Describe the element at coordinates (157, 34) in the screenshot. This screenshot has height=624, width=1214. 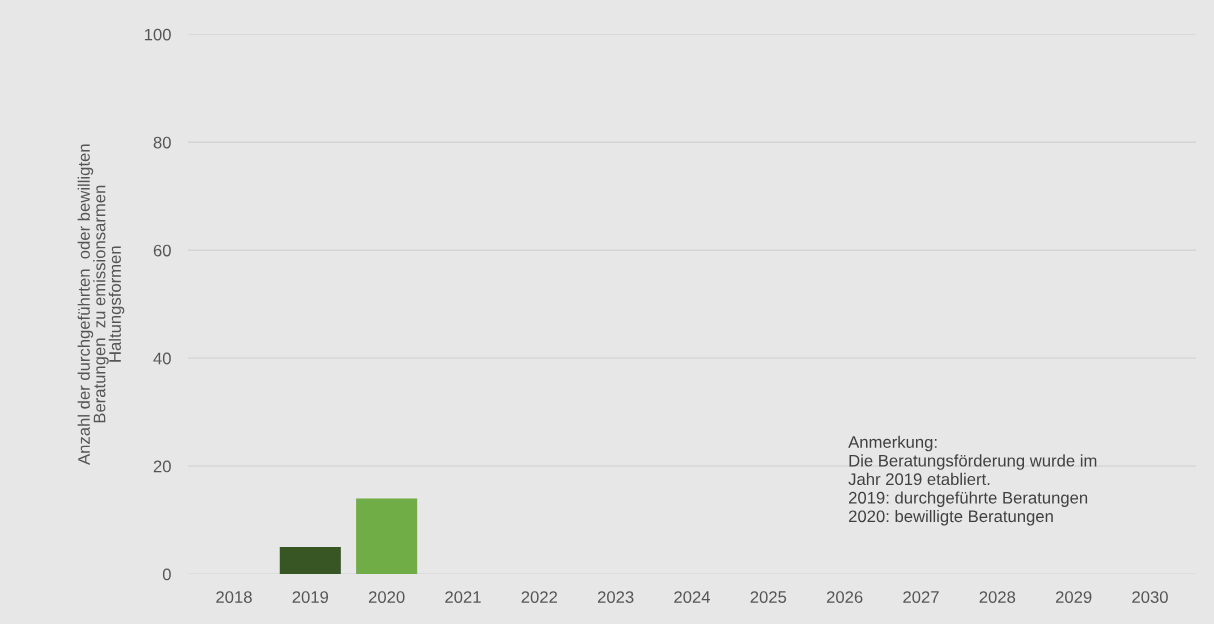
I see `y-tick-label: 100` at that location.